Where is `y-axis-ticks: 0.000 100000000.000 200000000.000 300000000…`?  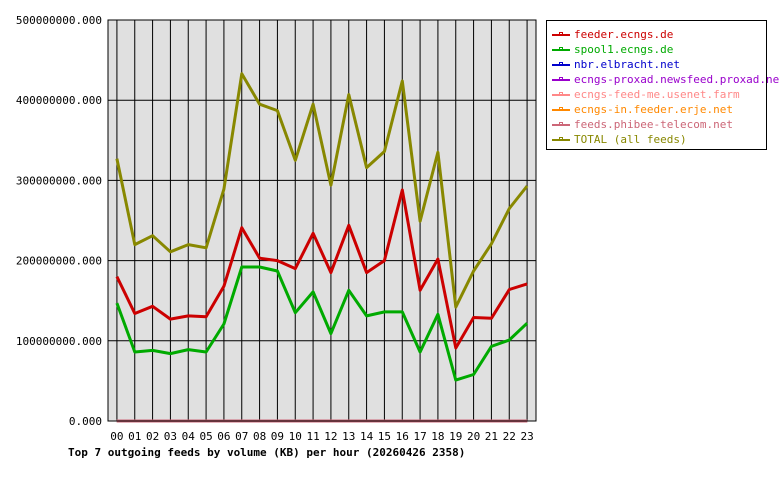 y-axis-ticks: 0.000 100000000.000 200000000.000 300000000… is located at coordinates (59, 221).